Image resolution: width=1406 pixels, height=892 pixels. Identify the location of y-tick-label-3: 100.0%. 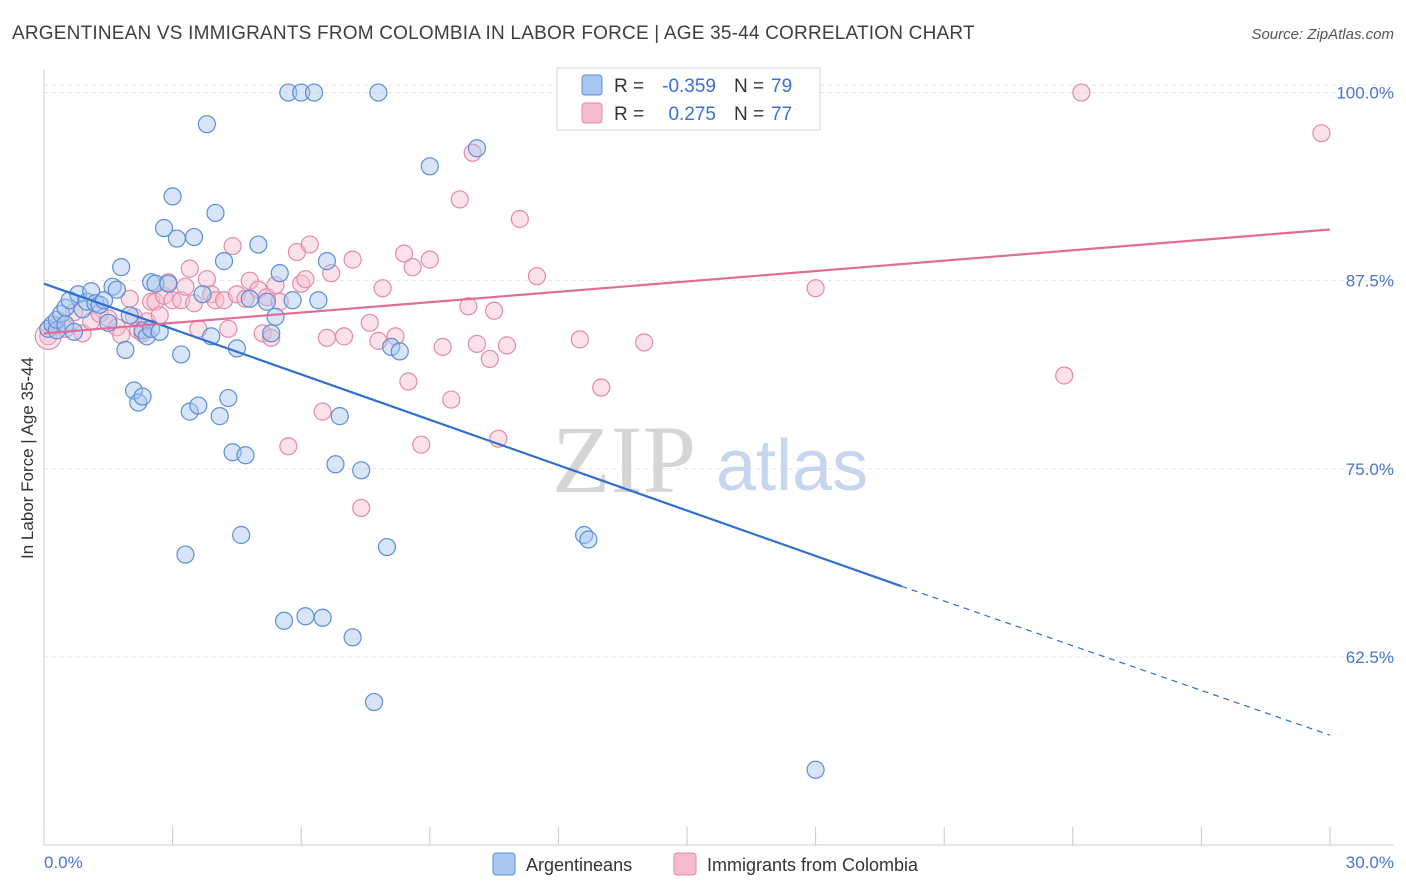
(1365, 93).